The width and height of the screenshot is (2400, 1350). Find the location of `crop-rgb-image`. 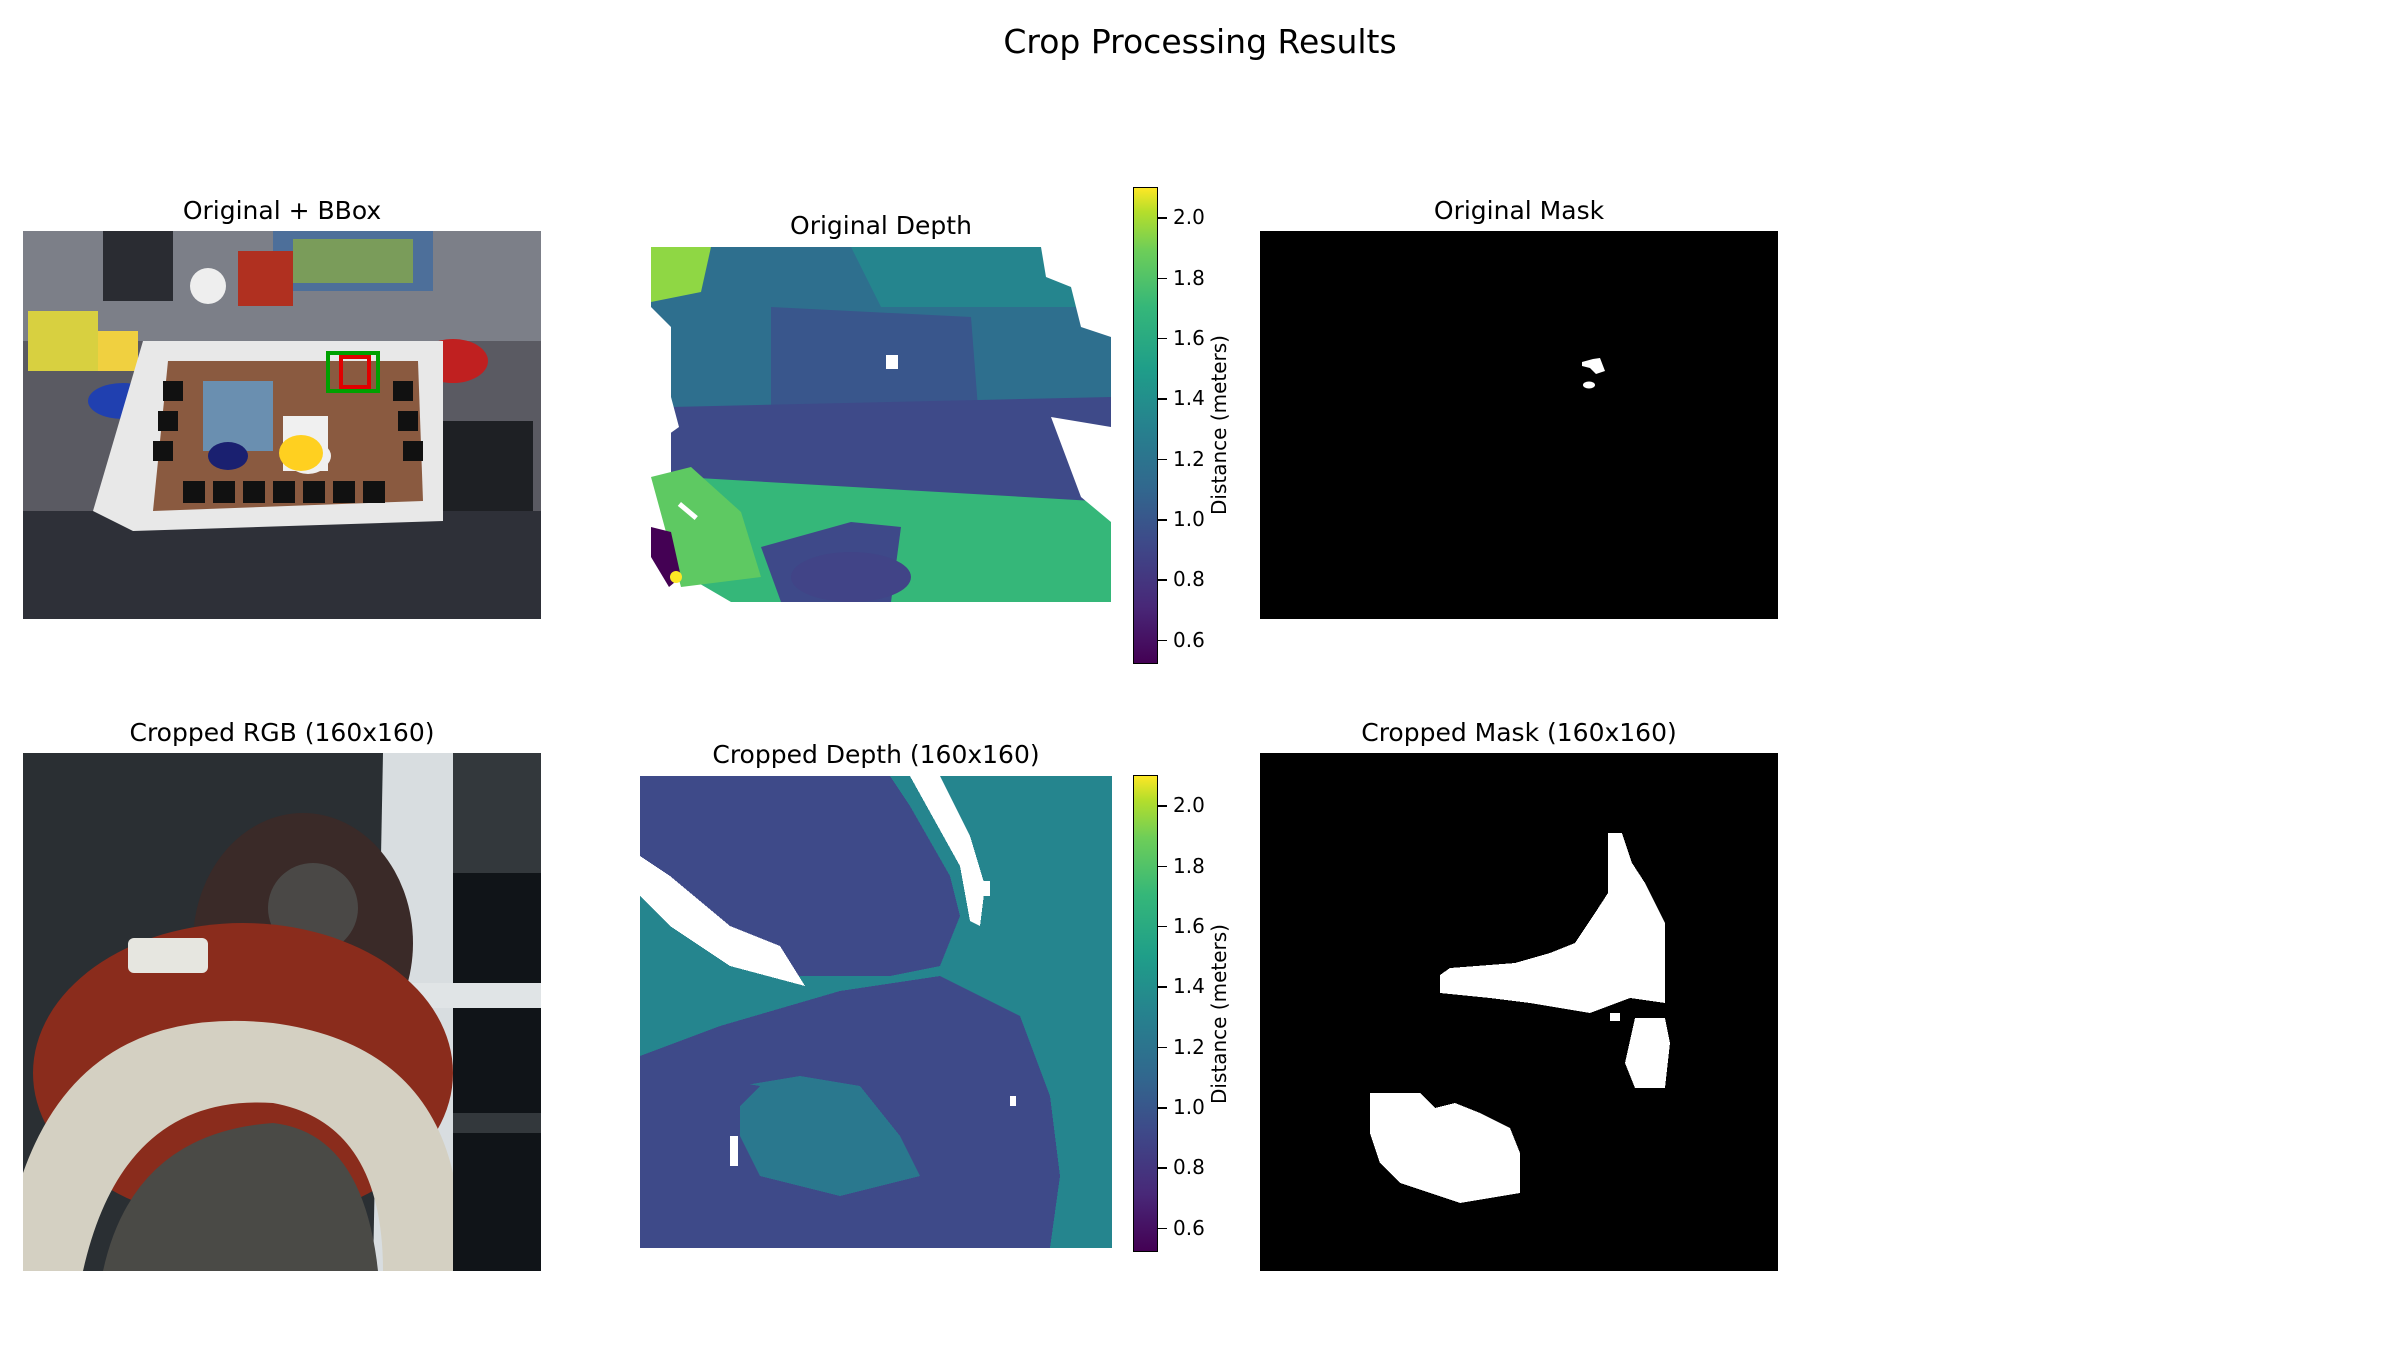

crop-rgb-image is located at coordinates (282, 1012).